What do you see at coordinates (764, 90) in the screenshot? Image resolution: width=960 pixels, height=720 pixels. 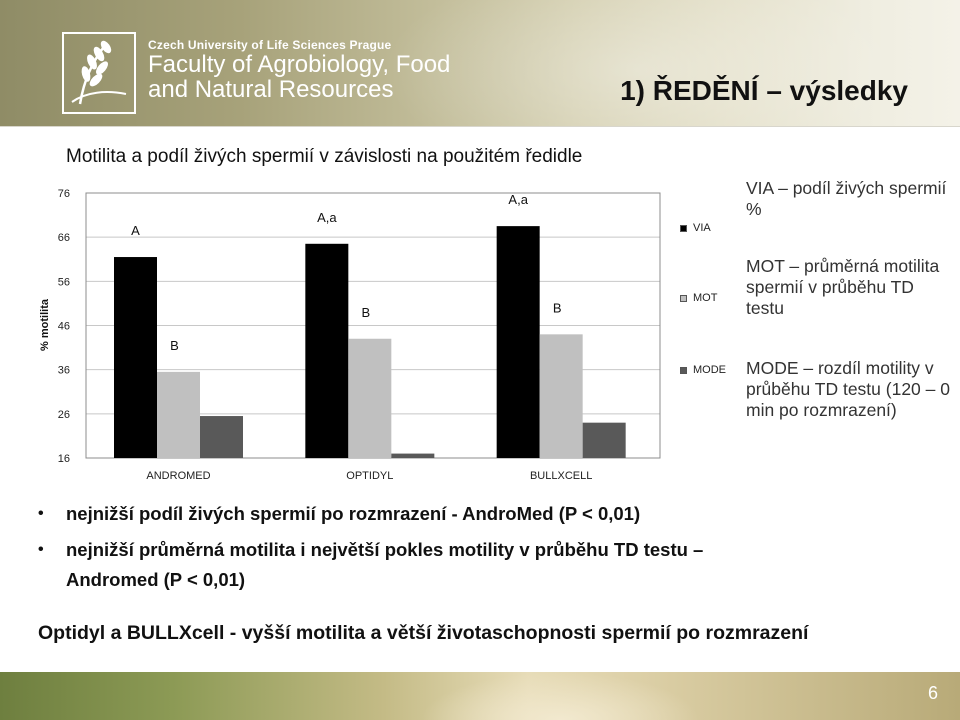 I see `slide-title: 1) ŘEDĚNÍ – výsledky` at bounding box center [764, 90].